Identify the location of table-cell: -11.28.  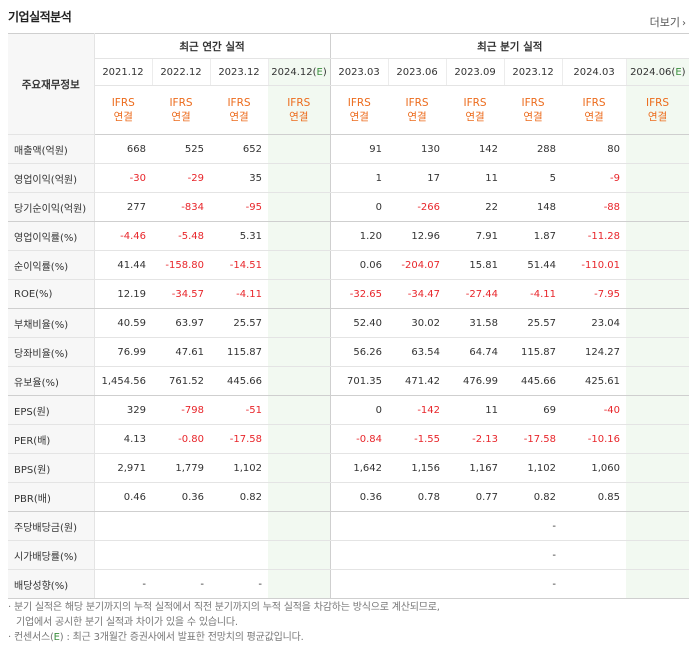
(594, 236).